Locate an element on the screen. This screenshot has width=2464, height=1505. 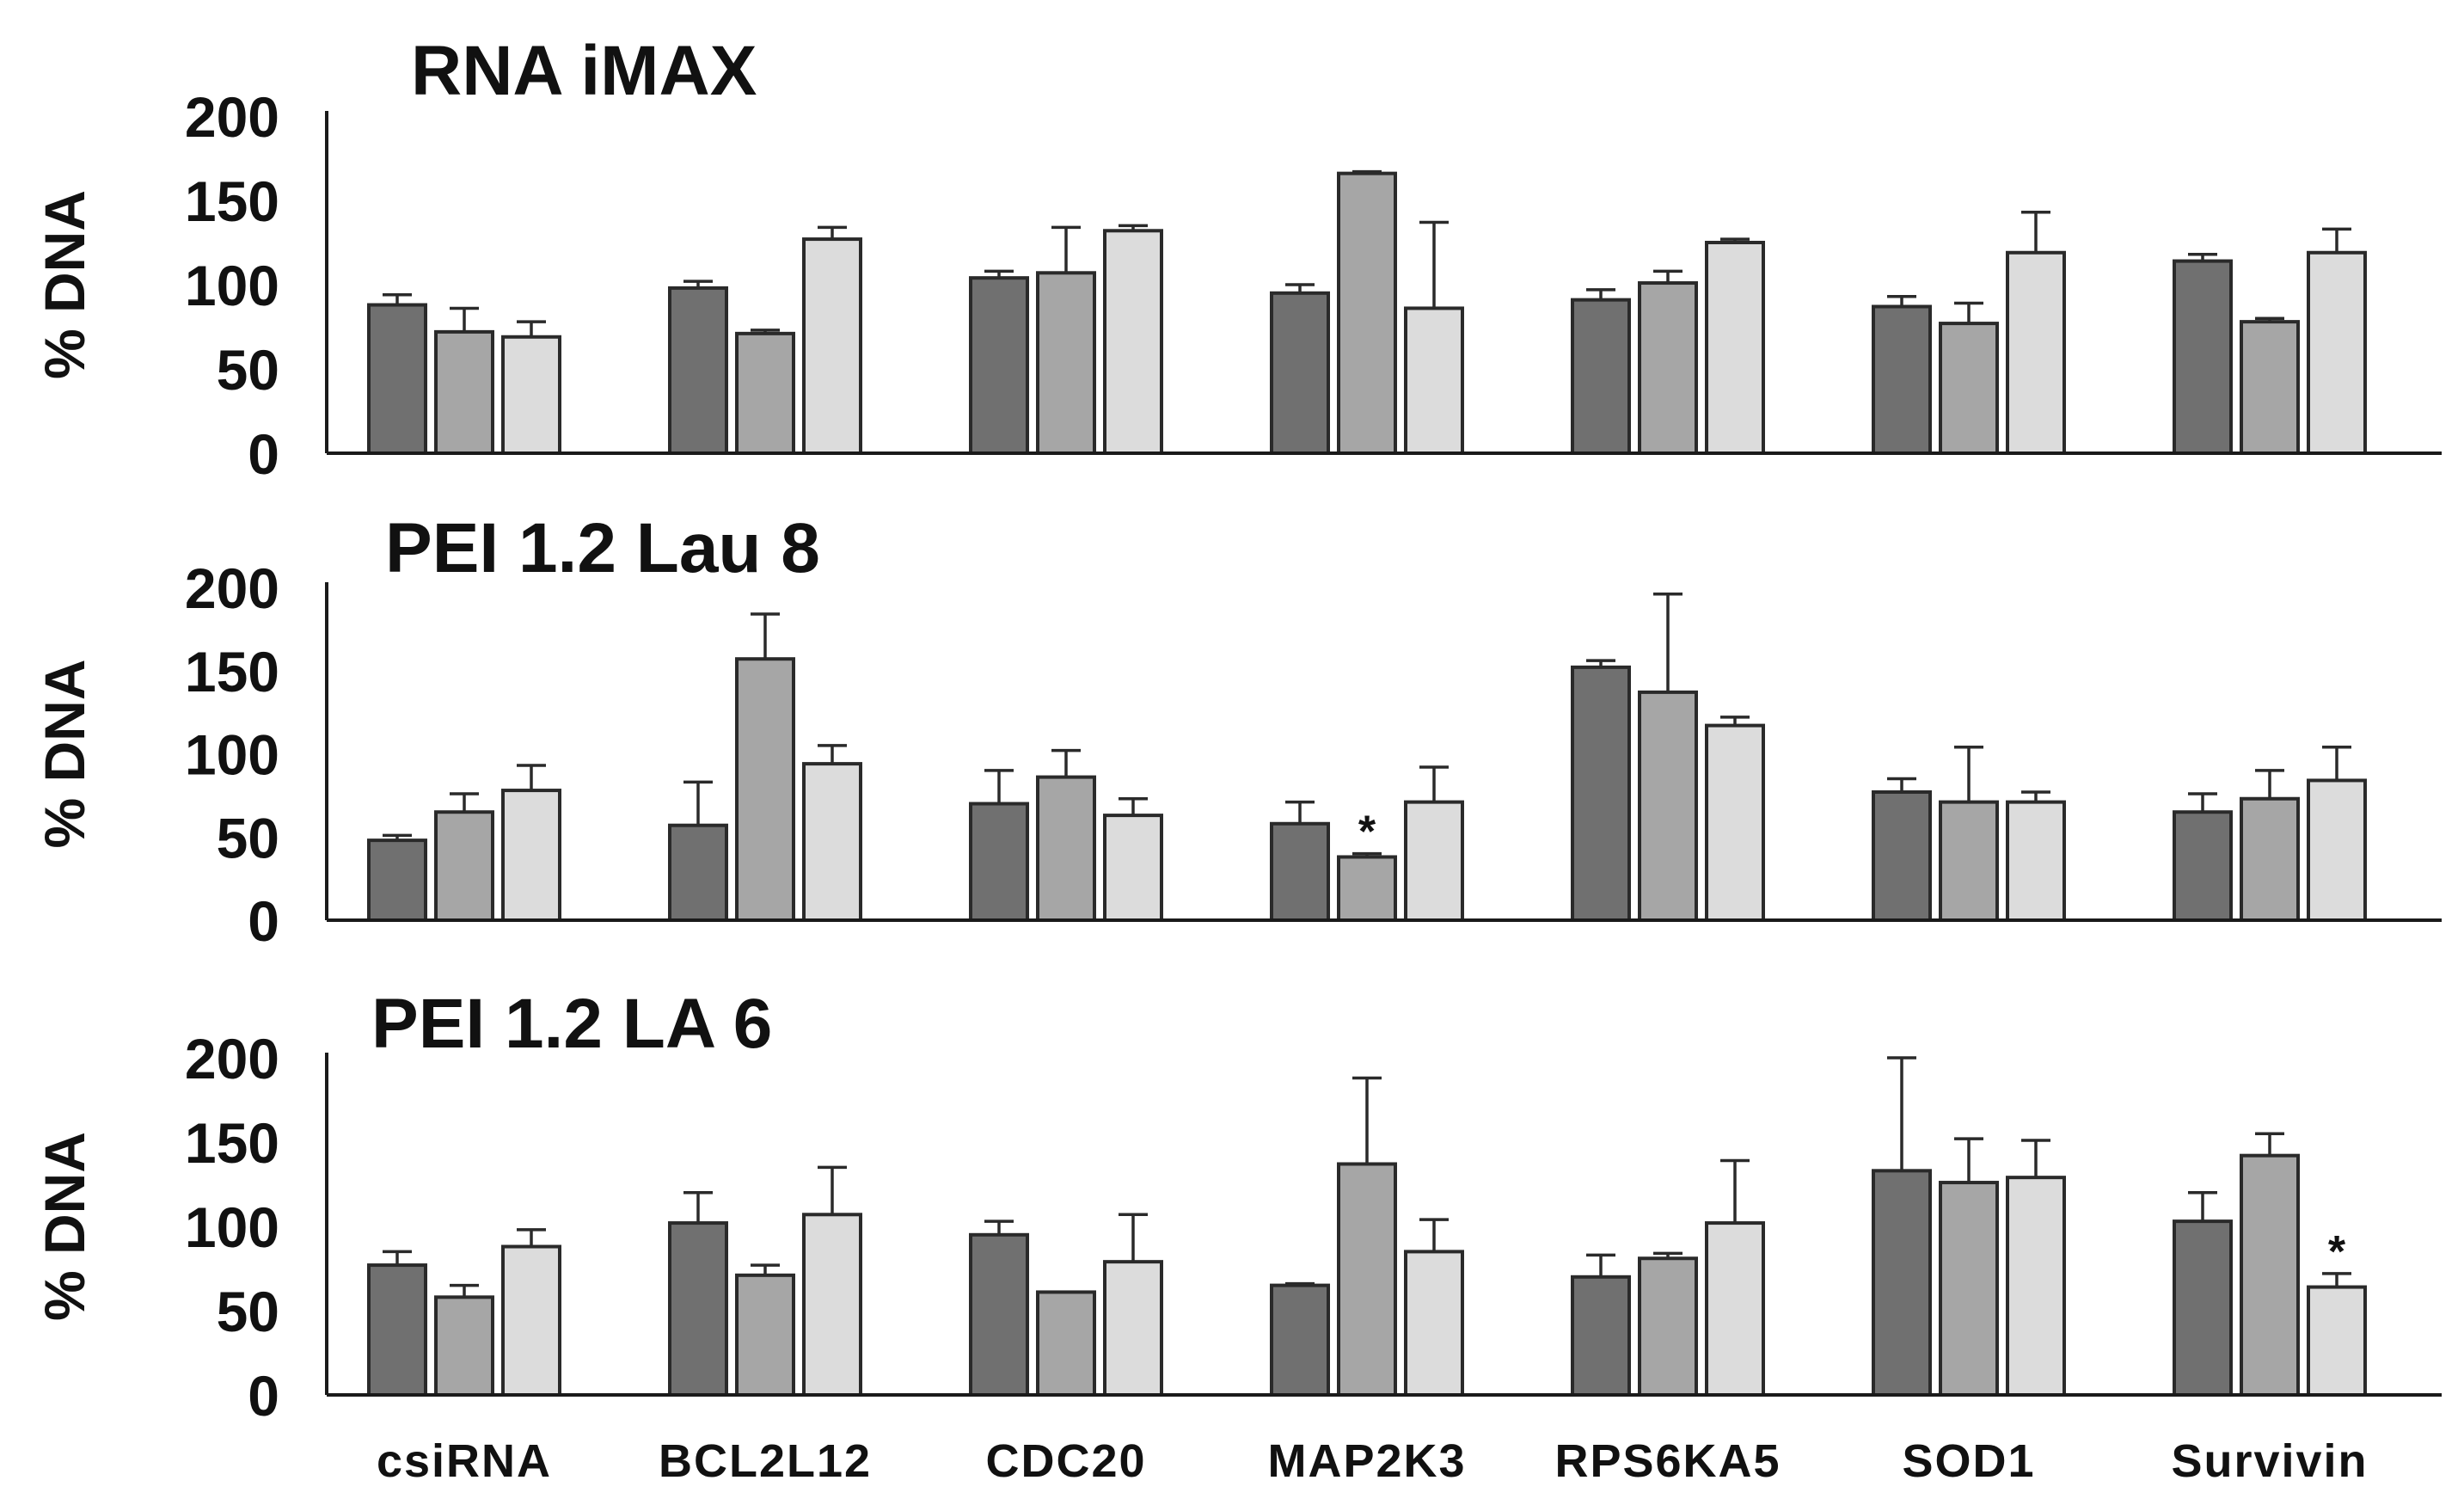
x-category-label: MAP2K3 is located at coordinates (1366, 1461).